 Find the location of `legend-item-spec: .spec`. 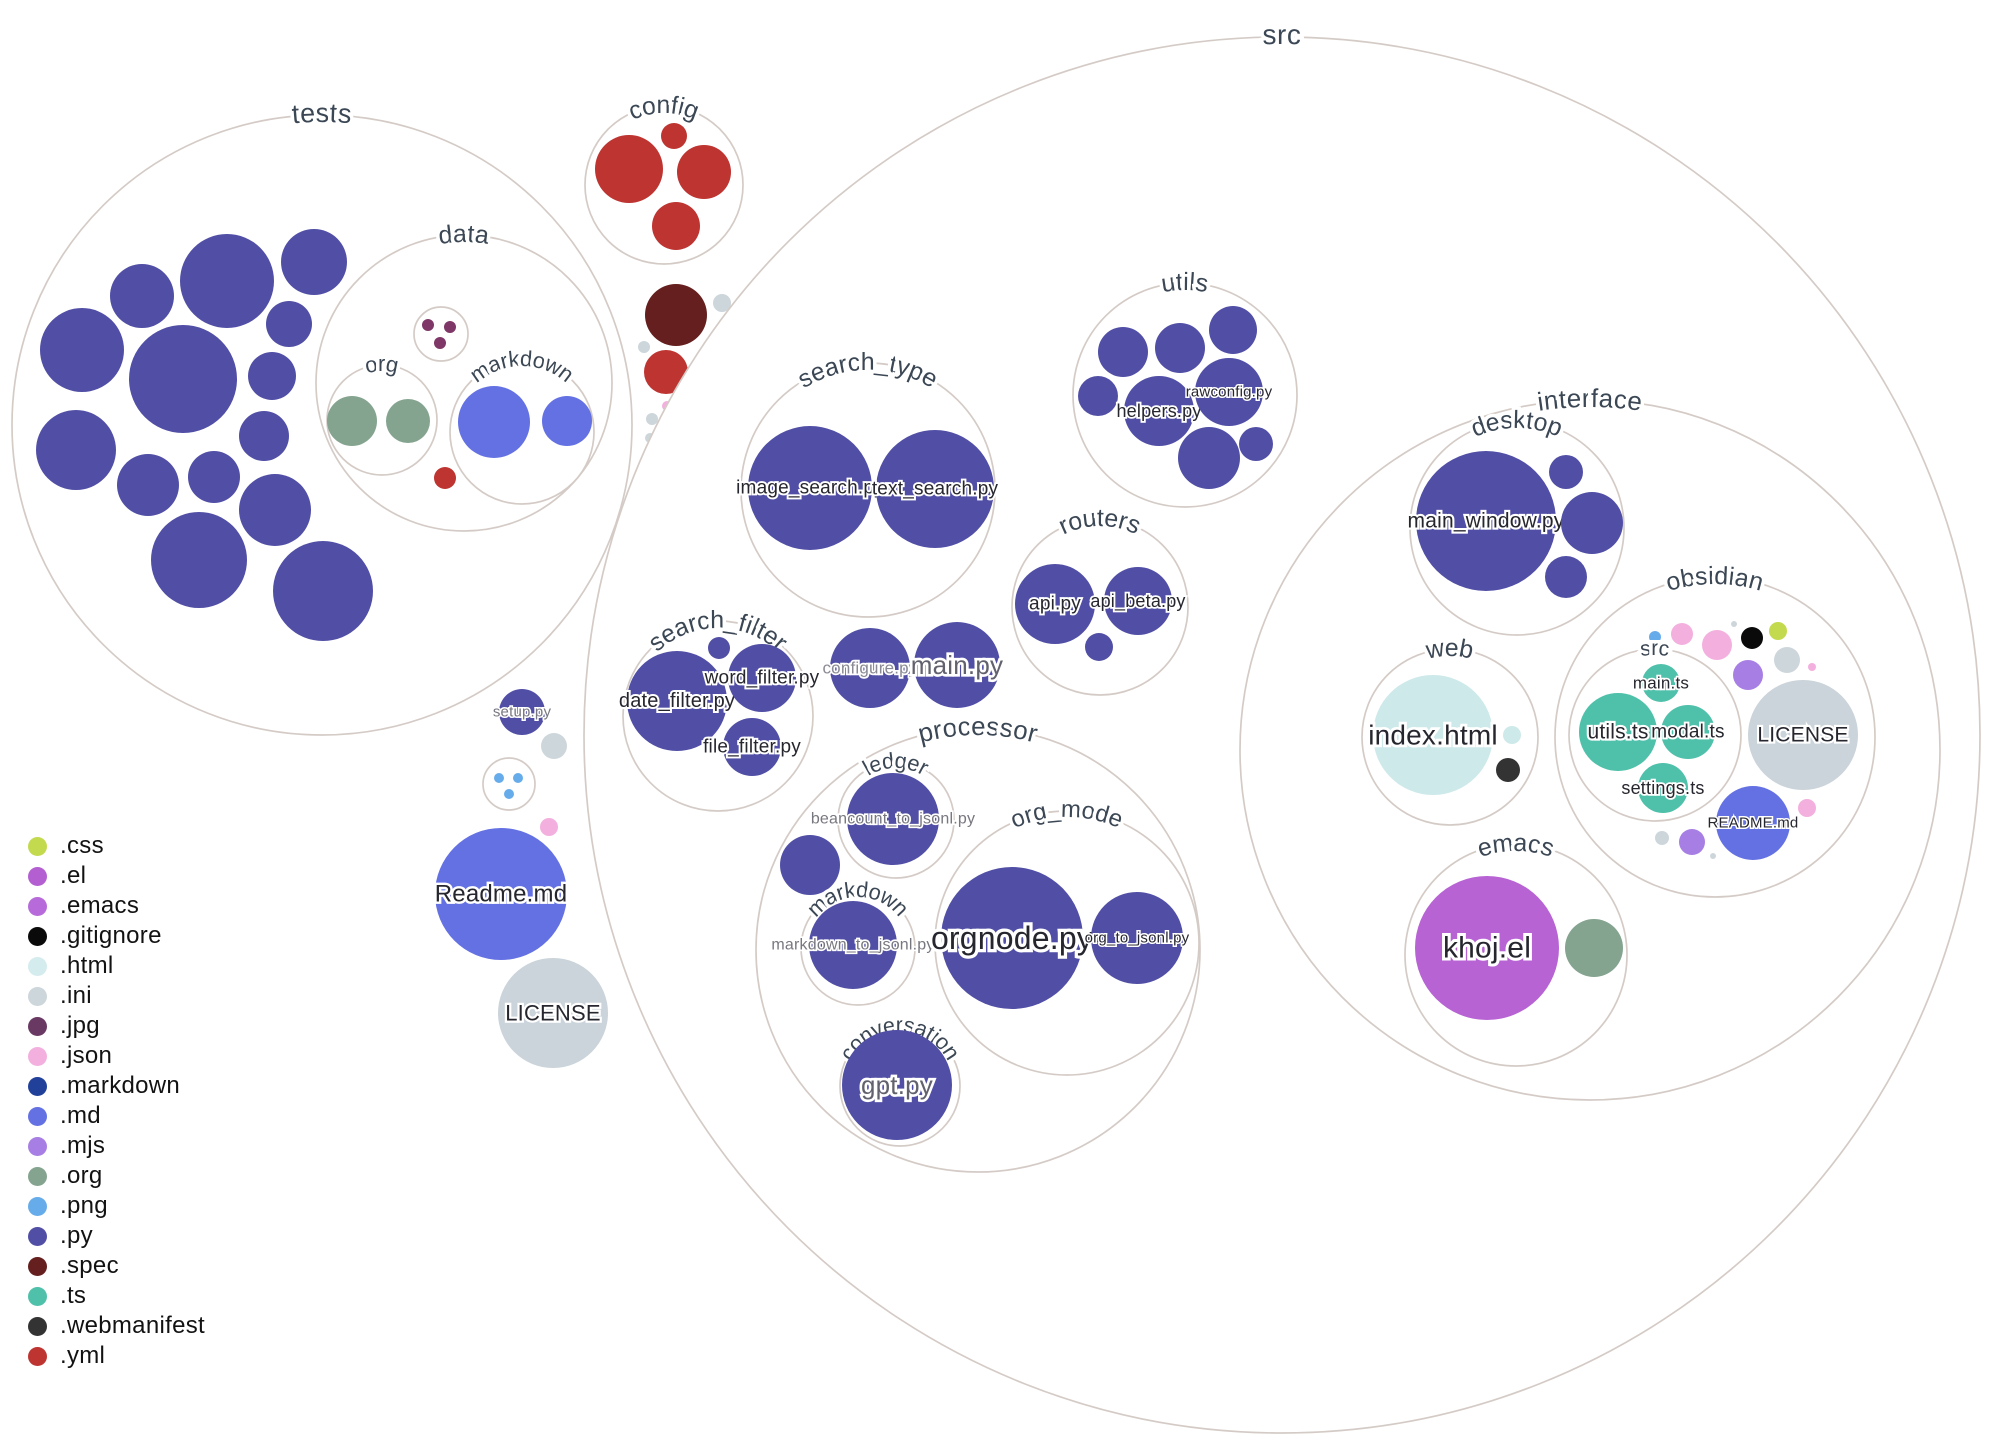

legend-item-spec: .spec is located at coordinates (116, 1266).